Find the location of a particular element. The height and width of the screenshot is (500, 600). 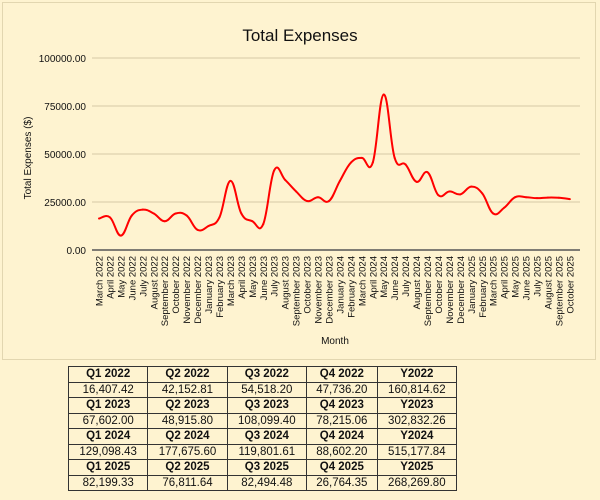

table-cell: 268,269.80 is located at coordinates (417, 482).